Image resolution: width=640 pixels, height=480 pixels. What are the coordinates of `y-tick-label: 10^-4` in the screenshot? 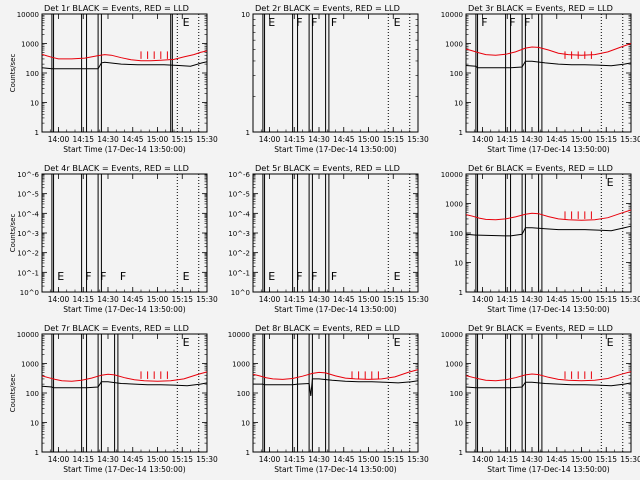 It's located at (28, 214).